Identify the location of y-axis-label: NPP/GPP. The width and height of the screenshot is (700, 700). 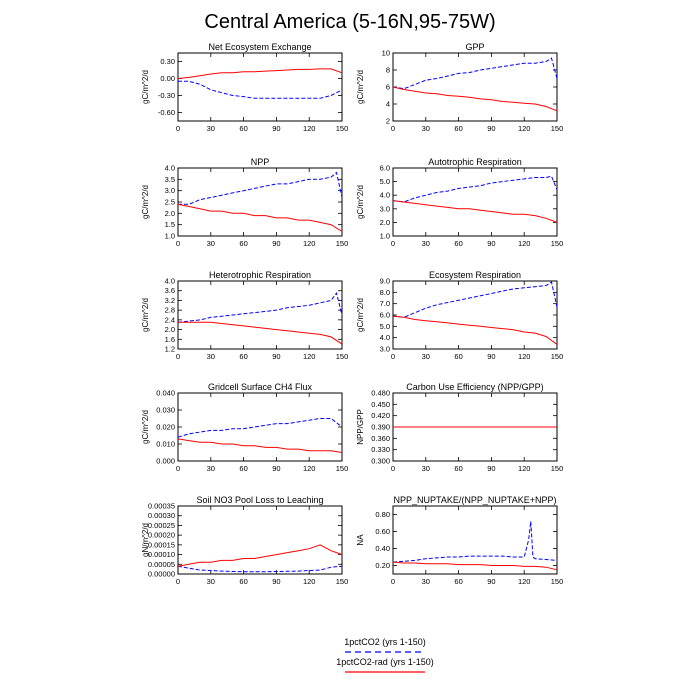
(360, 427).